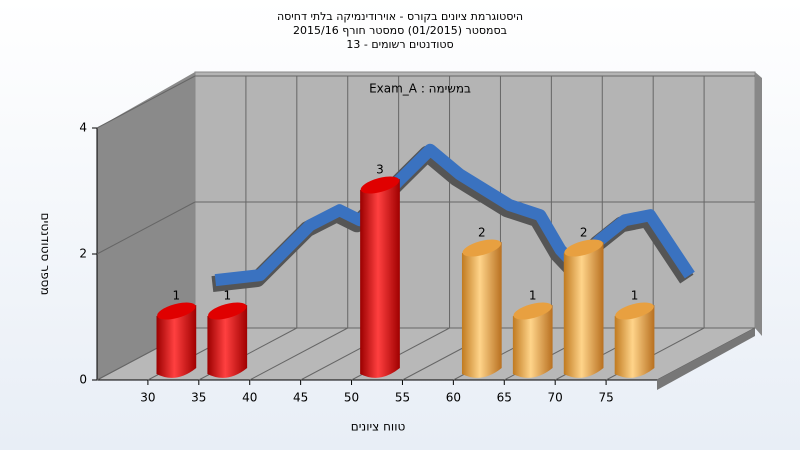 This screenshot has height=450, width=800. What do you see at coordinates (400, 30) in the screenshot?
I see `chart-subtitle: בסמסטר (01/2015) סמסטר חורף 2015/16` at bounding box center [400, 30].